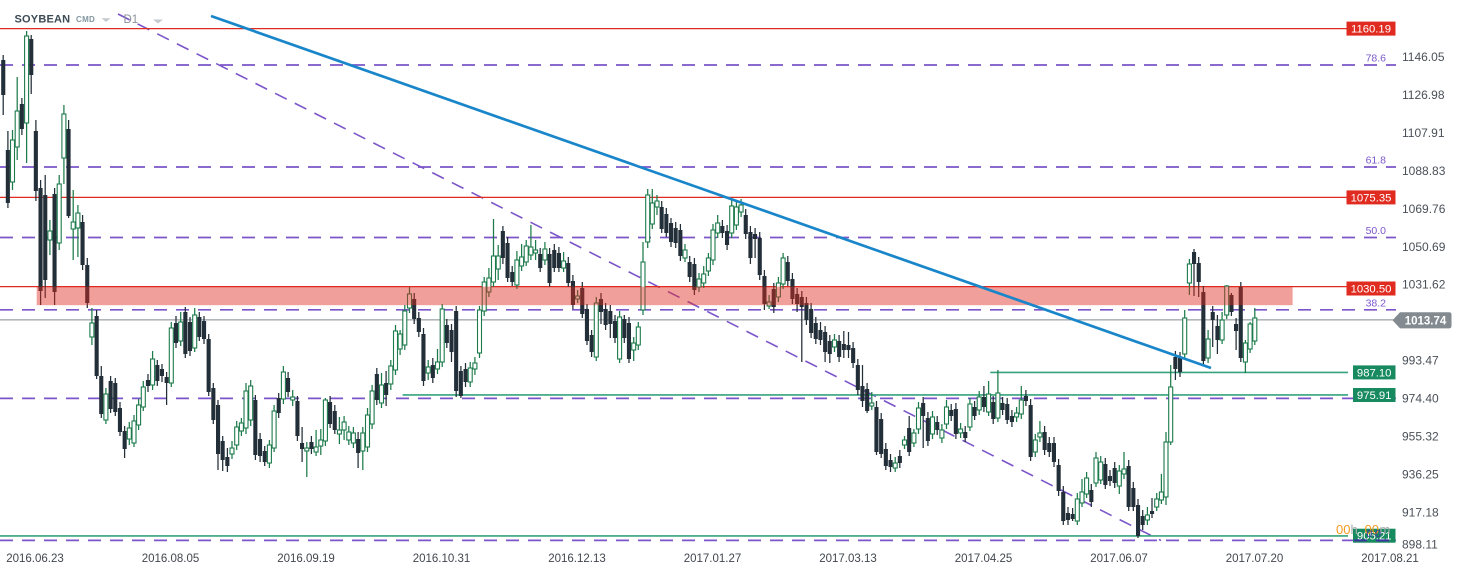  What do you see at coordinates (131, 20) in the screenshot?
I see `svg-text: D1` at bounding box center [131, 20].